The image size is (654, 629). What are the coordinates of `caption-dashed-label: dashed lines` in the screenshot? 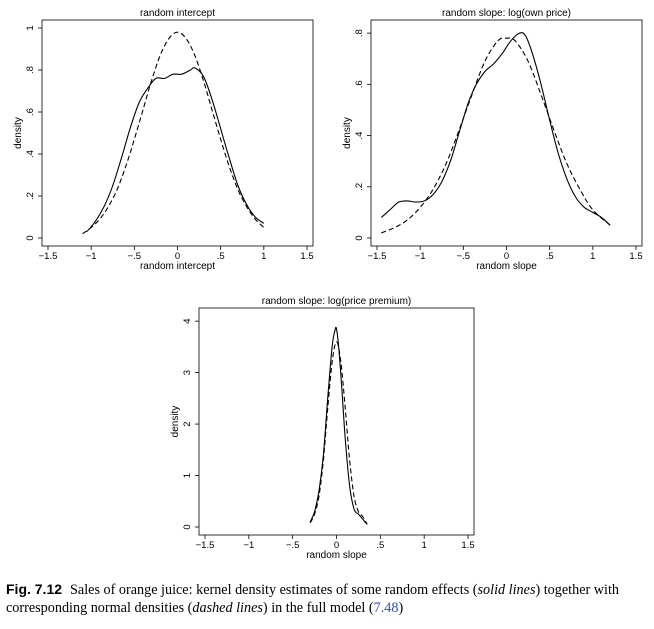 It's located at (227, 608).